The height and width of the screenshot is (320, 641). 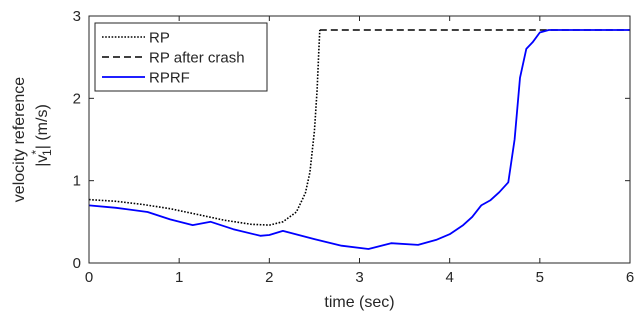 What do you see at coordinates (77, 98) in the screenshot?
I see `y-tick-label: 2` at bounding box center [77, 98].